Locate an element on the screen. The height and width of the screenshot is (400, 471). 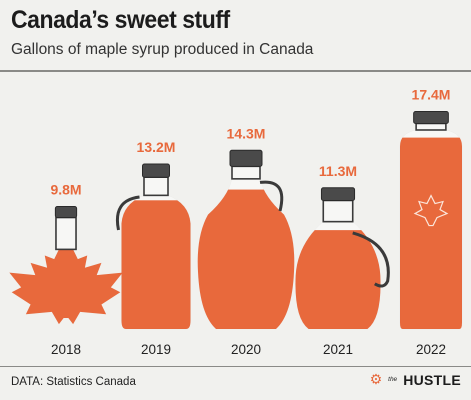
brand-name: HUSTLE is located at coordinates (432, 379).